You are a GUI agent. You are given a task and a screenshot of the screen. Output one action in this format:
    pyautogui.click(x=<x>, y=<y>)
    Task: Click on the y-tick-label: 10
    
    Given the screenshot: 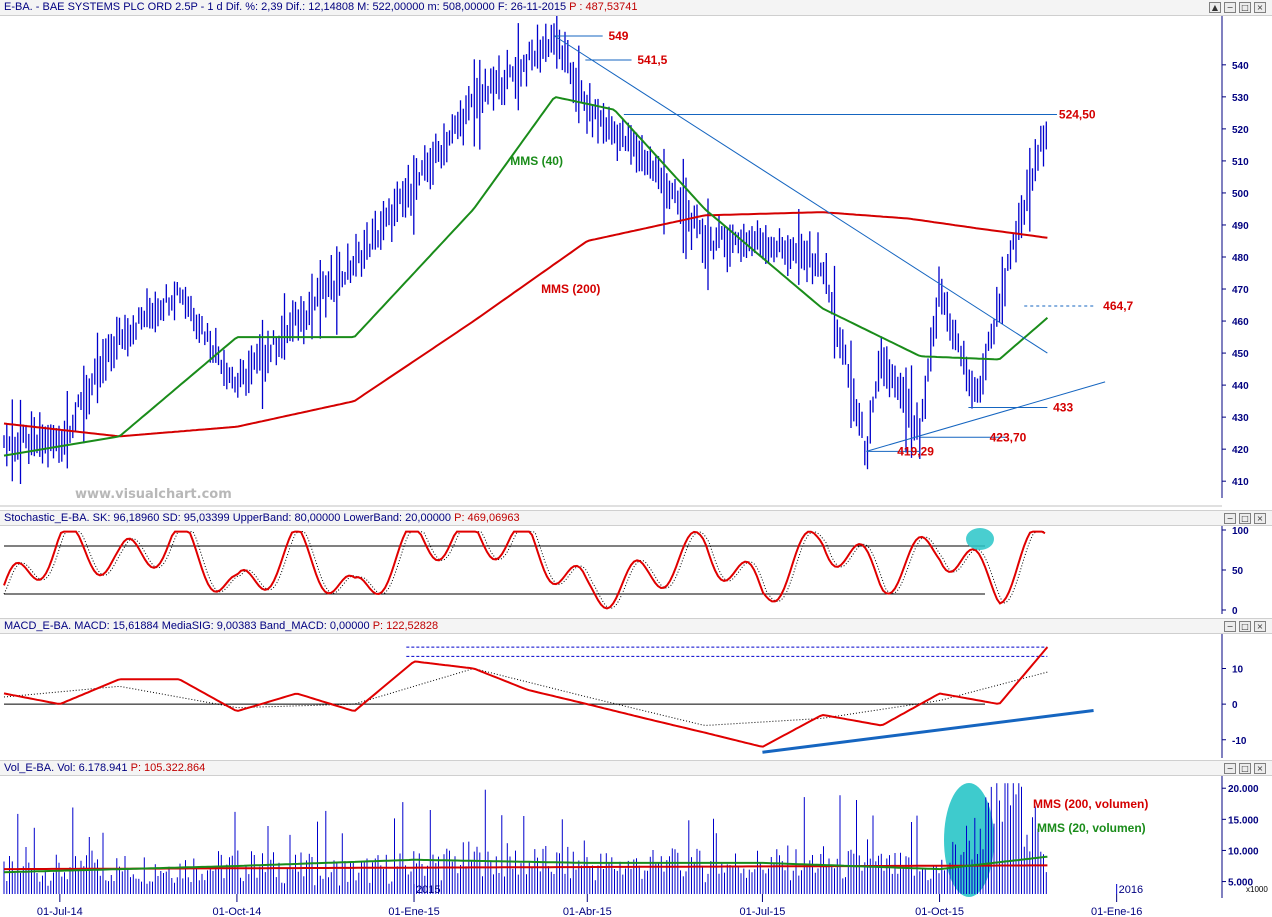 What is the action you would take?
    pyautogui.click(x=1238, y=670)
    